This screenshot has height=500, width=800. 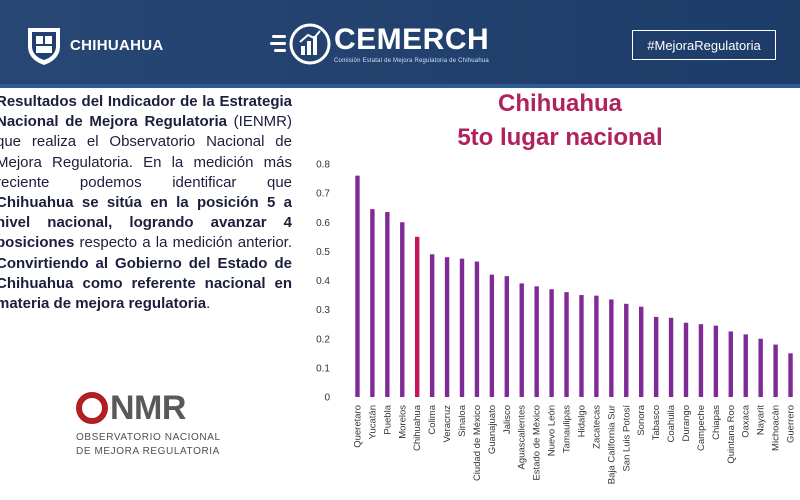 What do you see at coordinates (560, 103) in the screenshot?
I see `chart-title: Chihuahua` at bounding box center [560, 103].